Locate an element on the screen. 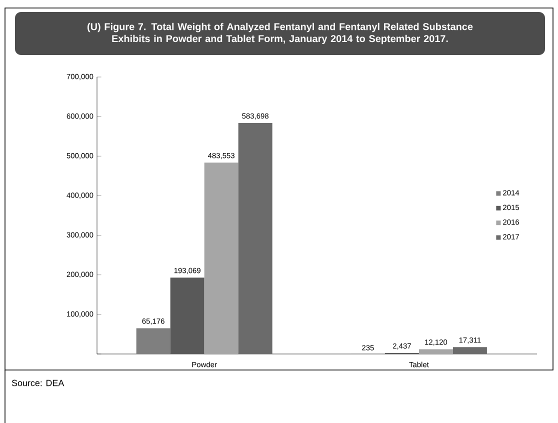 This screenshot has width=558, height=423. chart-title: (U) Figure 7. Total Weight of Analyzed Fentanyl and Fentanyl Related Substance Exhibits in Powder and Tablet Form, January 2014 to September 2017. is located at coordinates (280, 33).